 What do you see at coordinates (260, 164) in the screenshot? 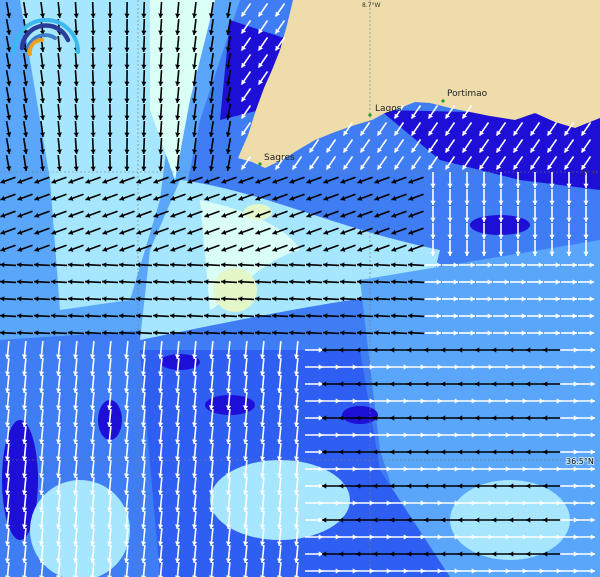
I see `place-dot-sagres` at bounding box center [260, 164].